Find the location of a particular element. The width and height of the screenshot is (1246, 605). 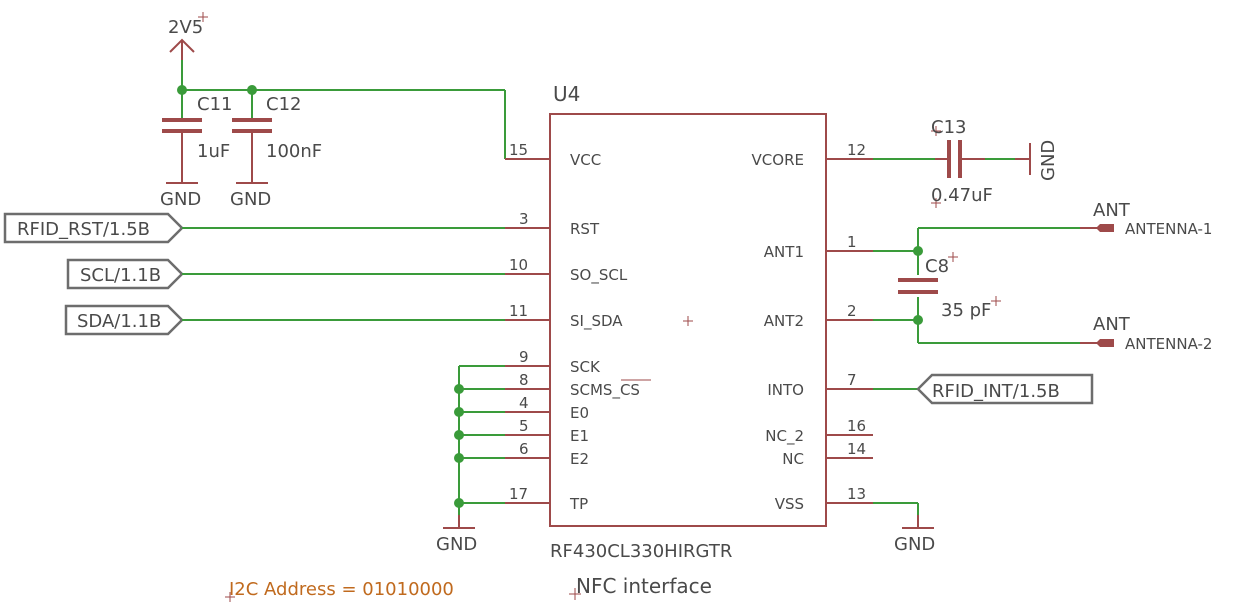

pin-number: 2 is located at coordinates (852, 311).